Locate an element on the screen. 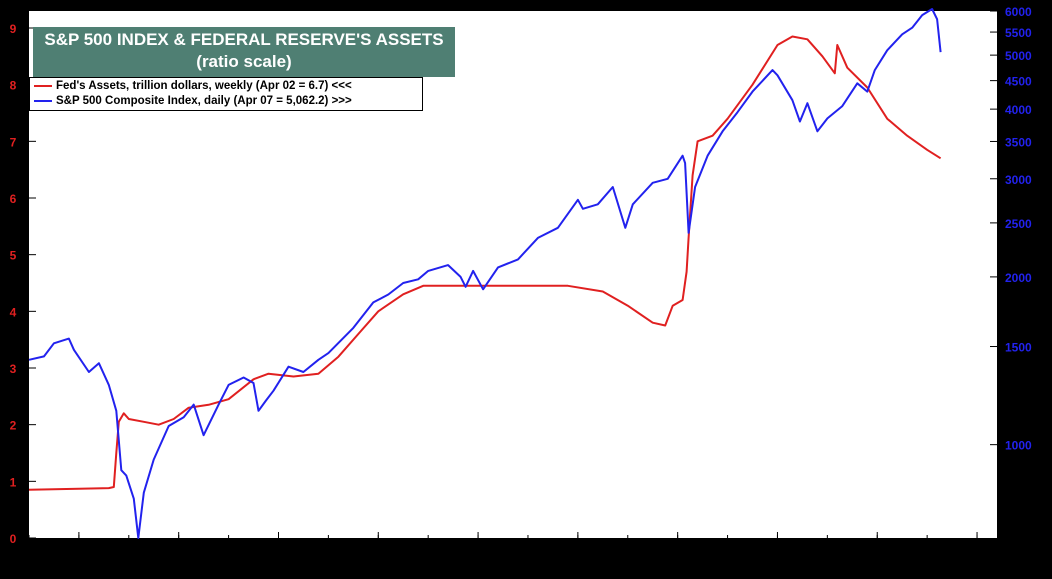 Image resolution: width=1052 pixels, height=579 pixels. x-tick-label: 2018 is located at coordinates (578, 552).